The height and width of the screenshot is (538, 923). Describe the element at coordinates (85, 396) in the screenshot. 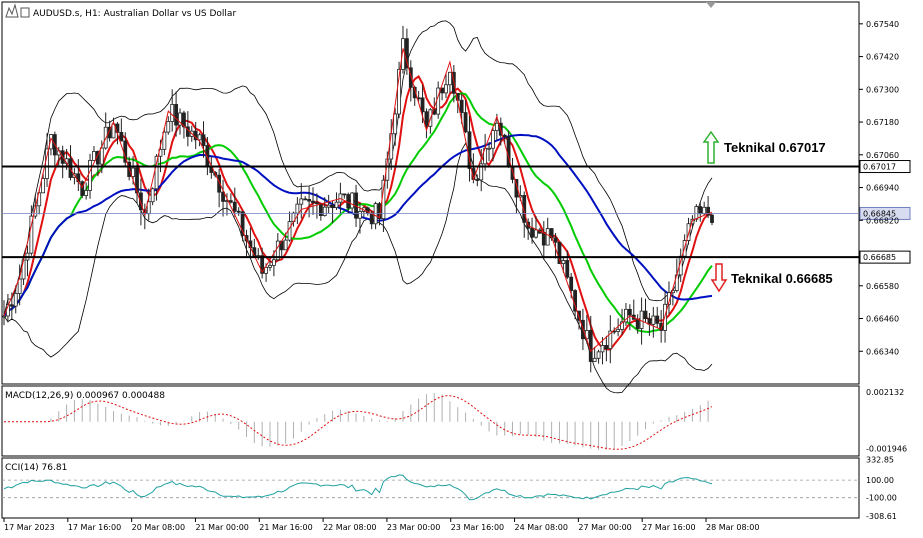

I see `macd-label: MACD(12,26,9) 0.000967 0.000488` at that location.